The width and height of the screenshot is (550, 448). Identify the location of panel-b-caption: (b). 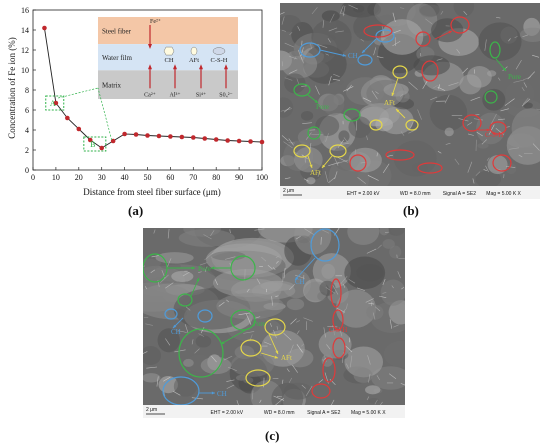
(411, 210).